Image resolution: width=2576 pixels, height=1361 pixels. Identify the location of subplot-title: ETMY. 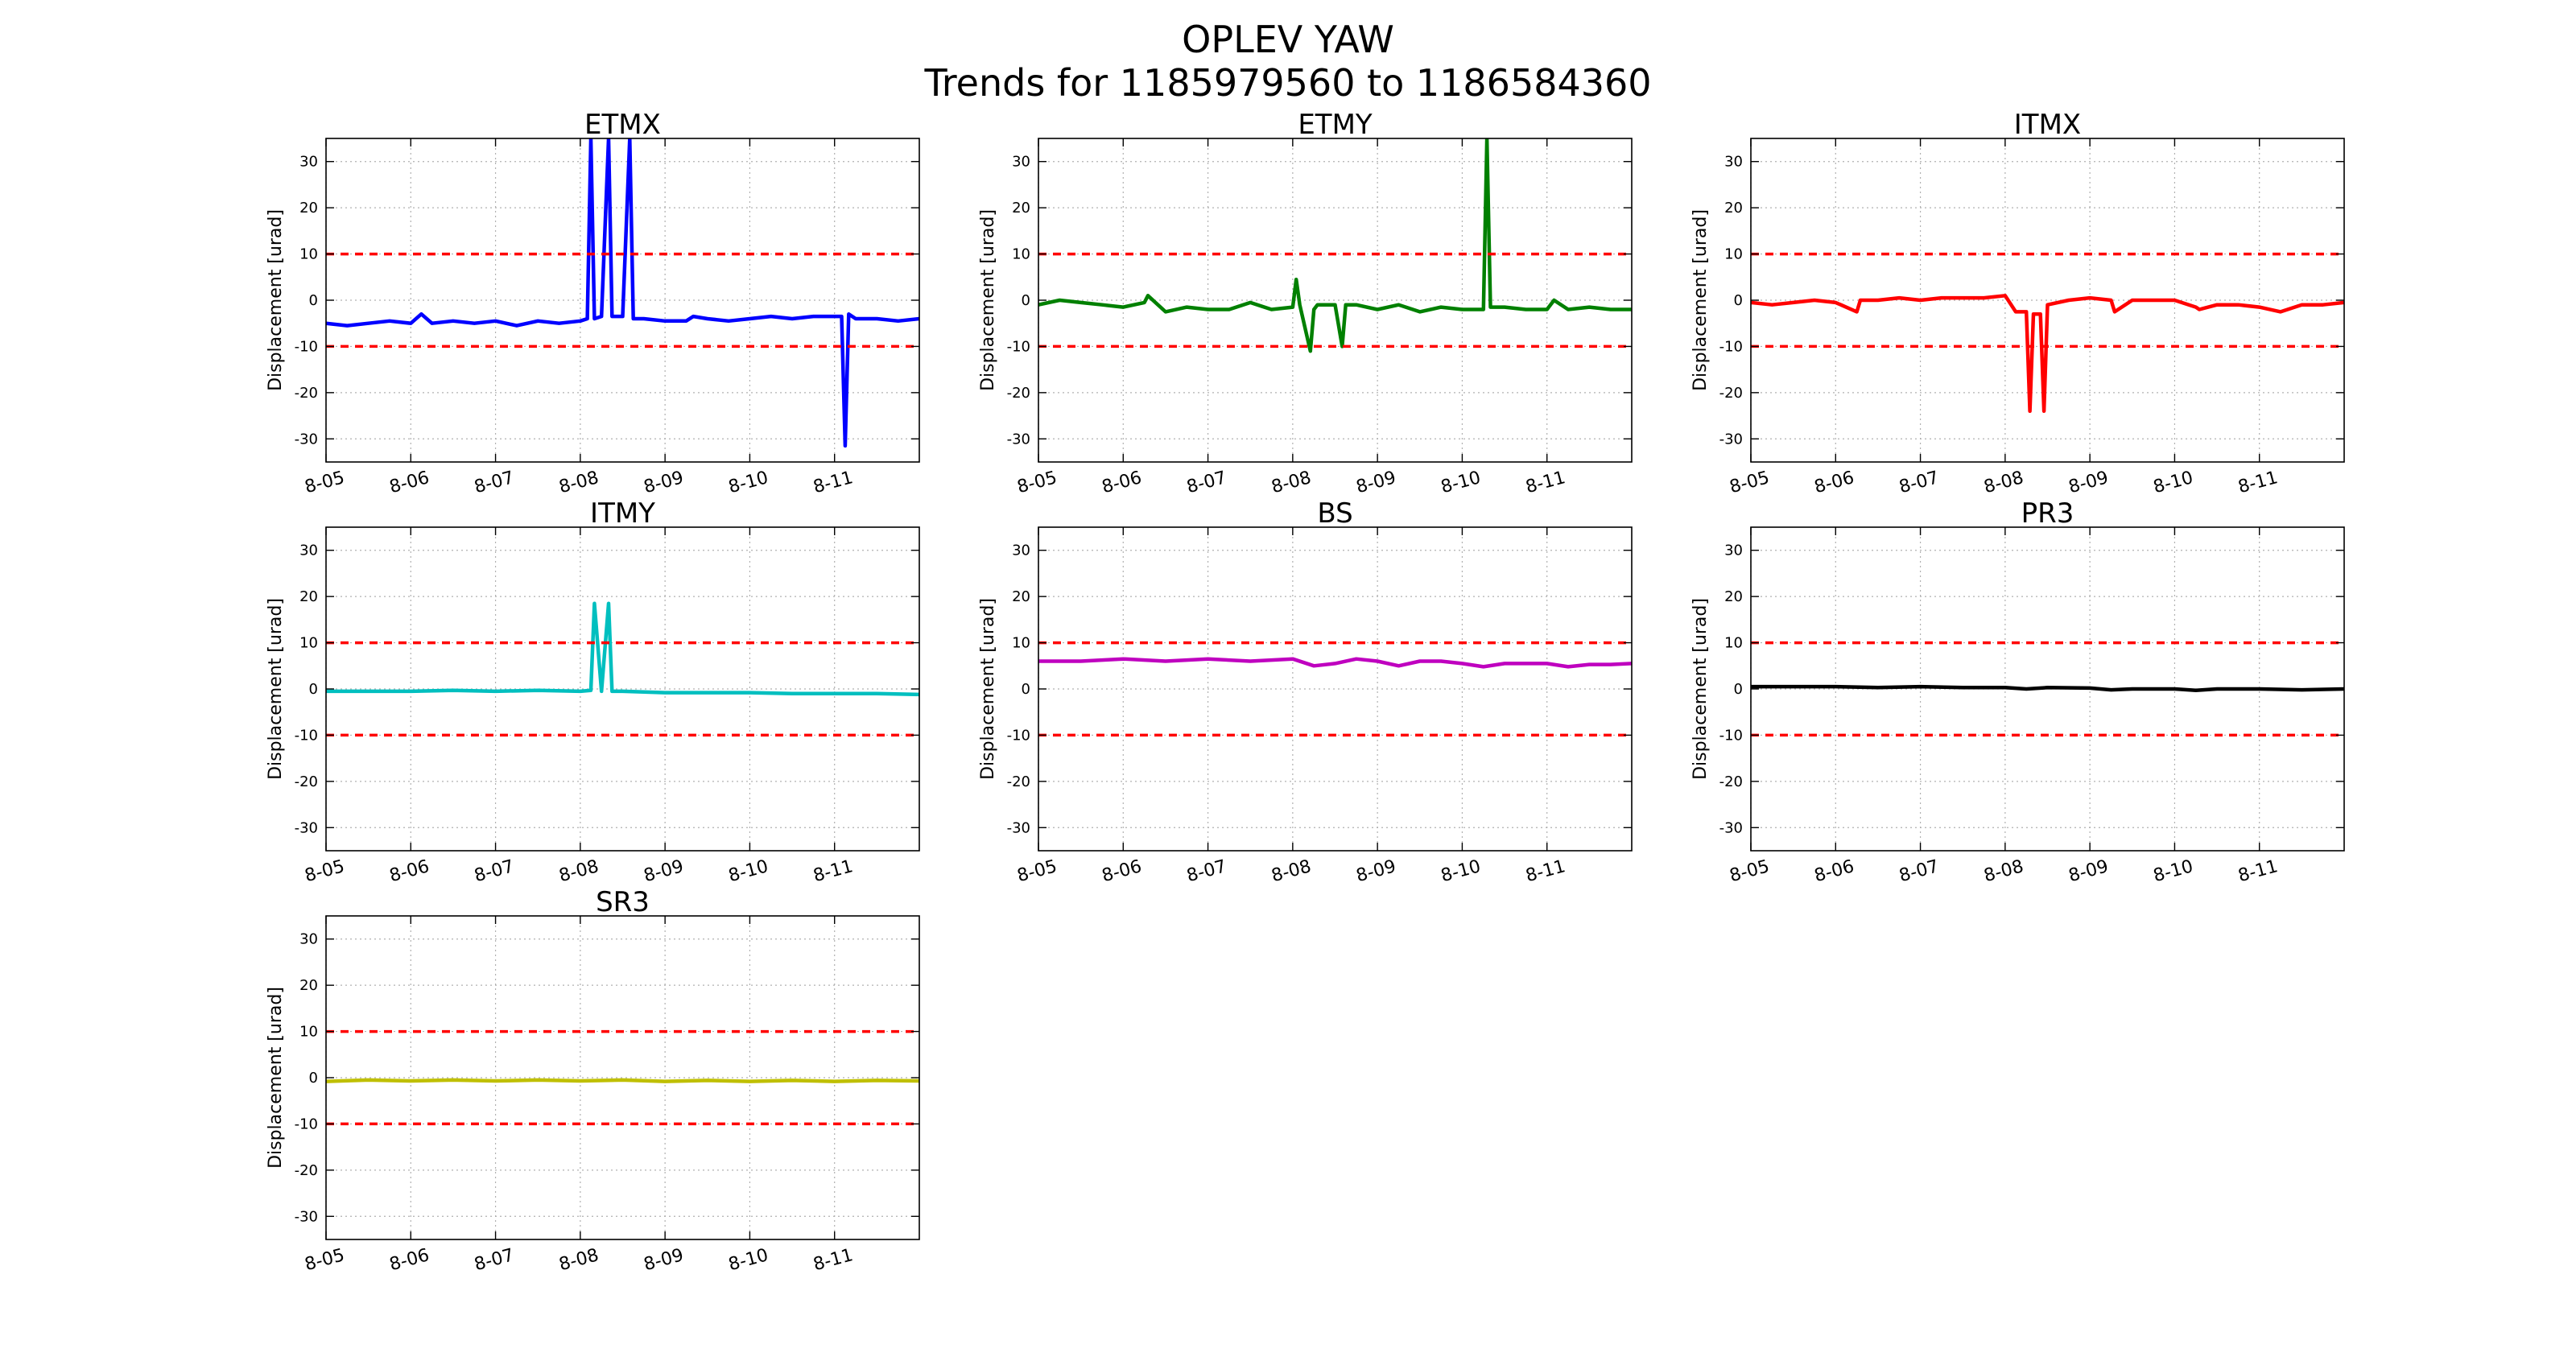
(1335, 125).